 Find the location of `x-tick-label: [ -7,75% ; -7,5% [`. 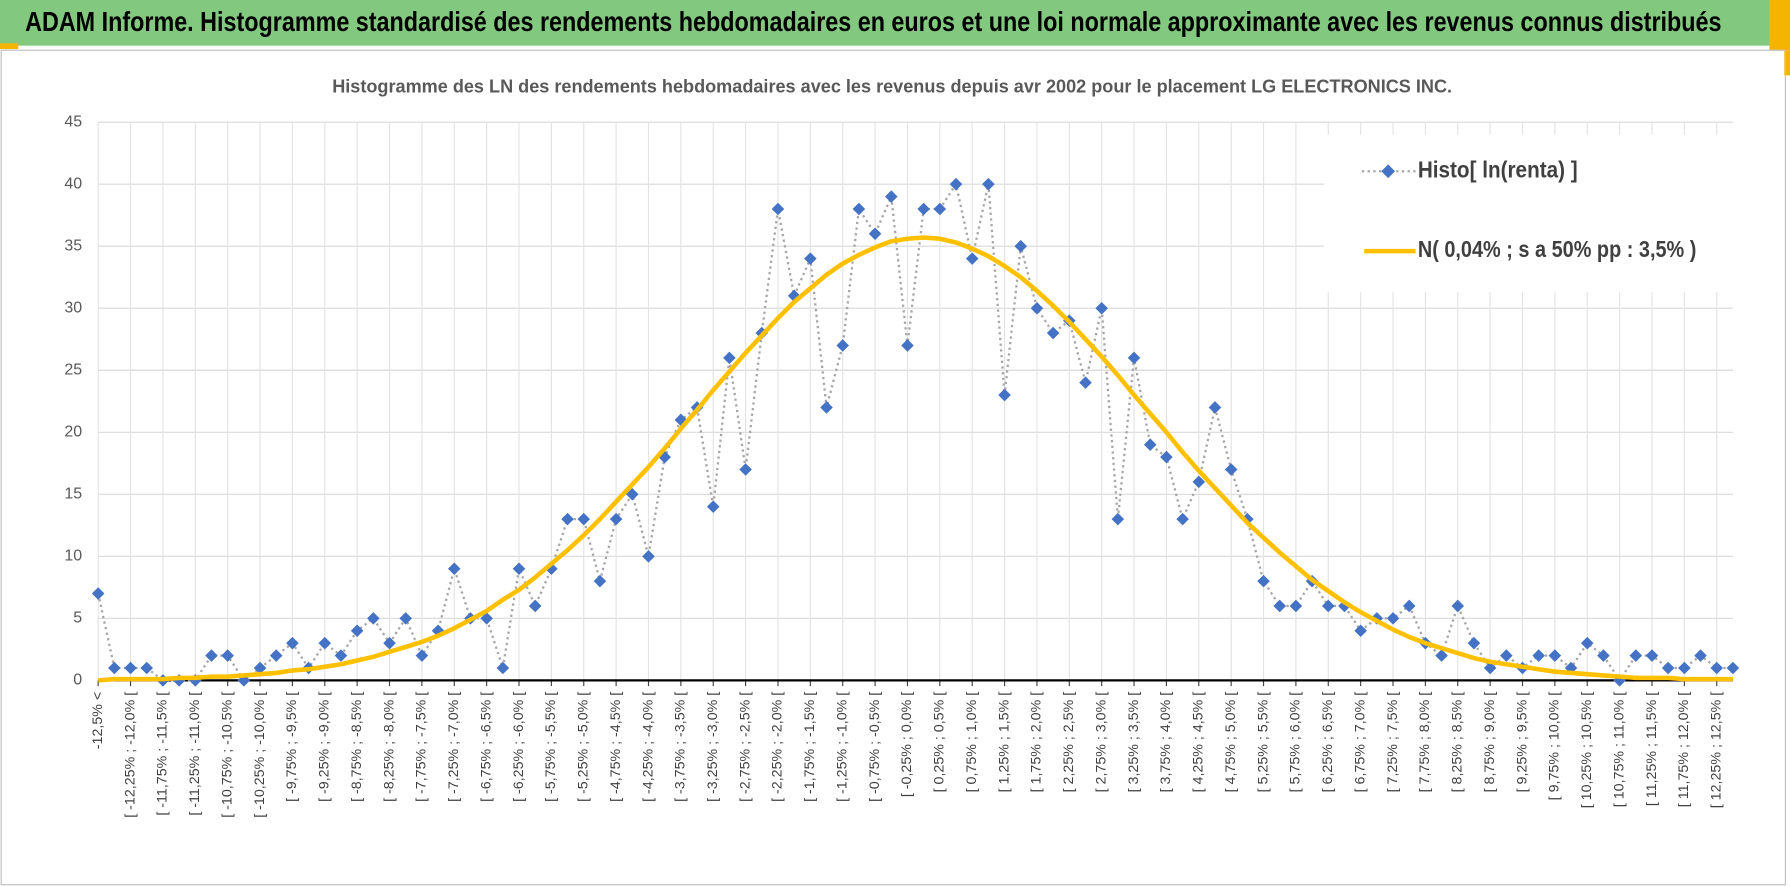

x-tick-label: [ -7,75% ; -7,5% [ is located at coordinates (422, 747).